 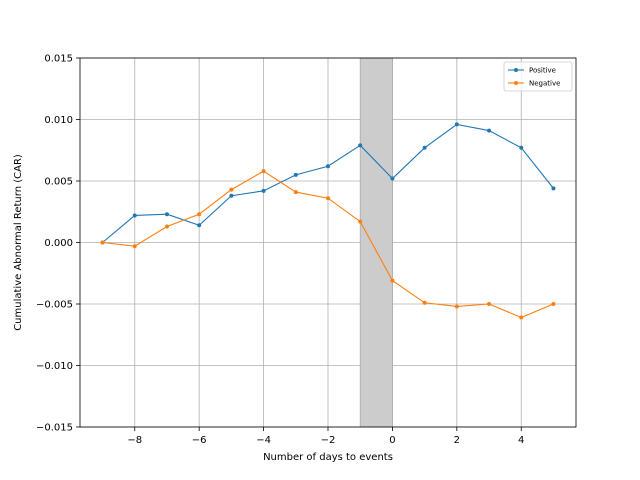 What do you see at coordinates (58, 120) in the screenshot?
I see `y-tick-label: 0.010` at bounding box center [58, 120].